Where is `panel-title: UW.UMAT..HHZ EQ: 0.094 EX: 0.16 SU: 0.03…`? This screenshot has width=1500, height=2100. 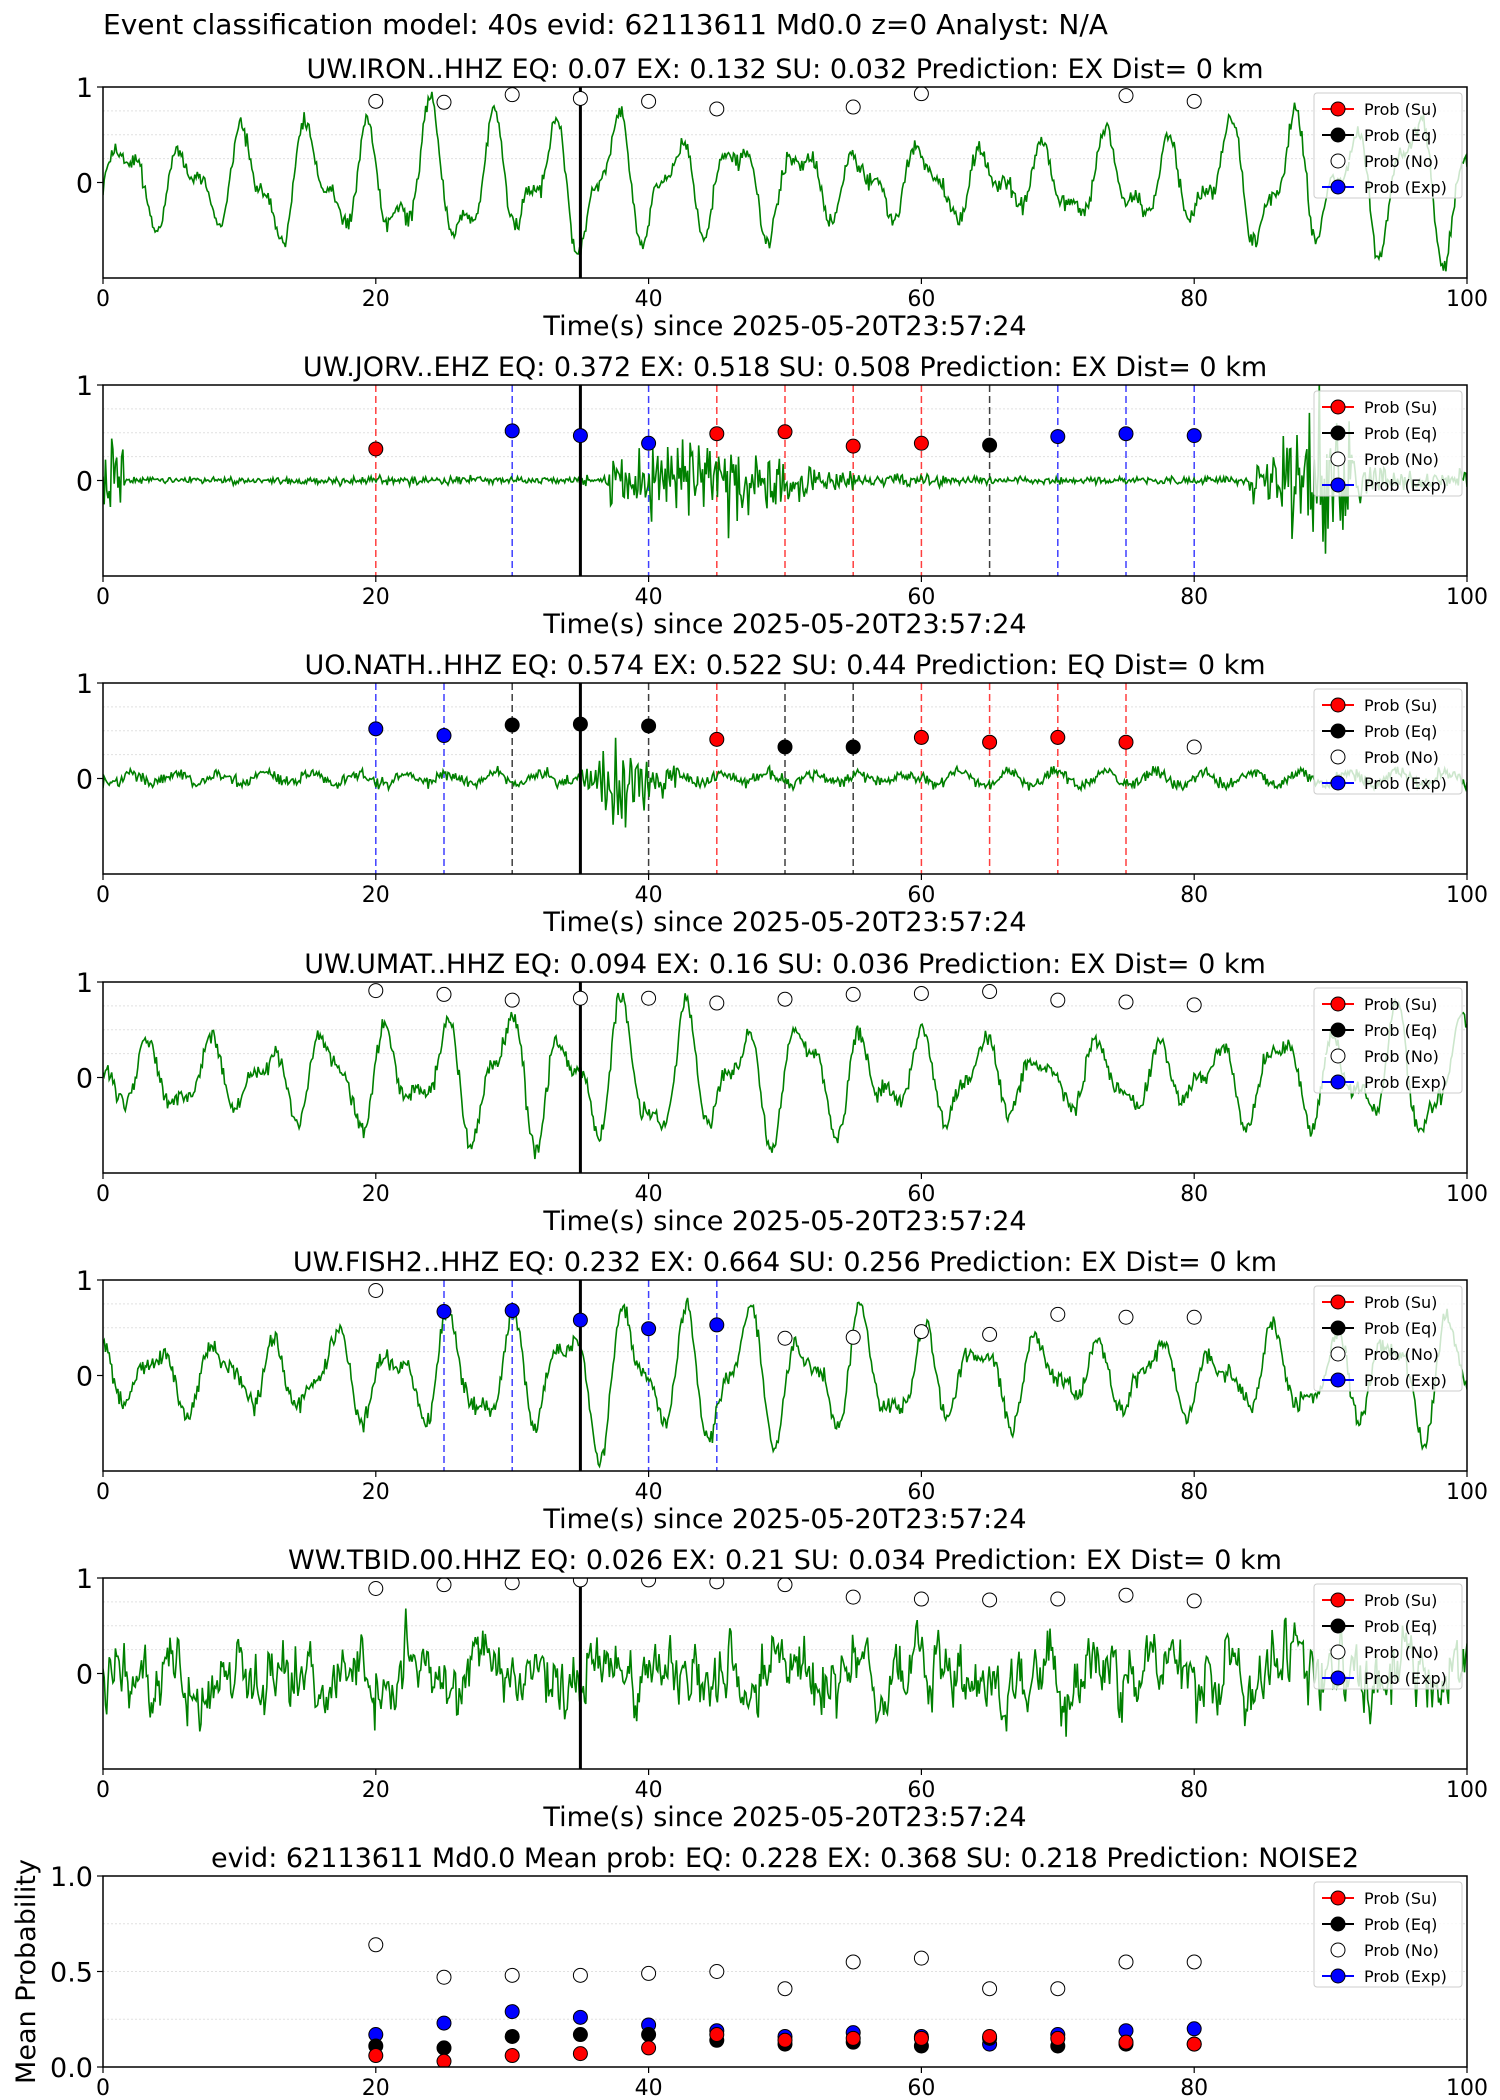 panel-title: UW.UMAT..HHZ EQ: 0.094 EX: 0.16 SU: 0.03… is located at coordinates (785, 964).